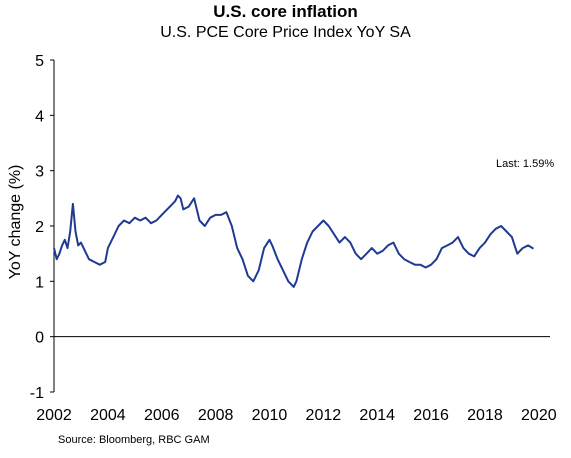 The image size is (571, 458). Describe the element at coordinates (108, 415) in the screenshot. I see `x-tick-label: 2004` at that location.